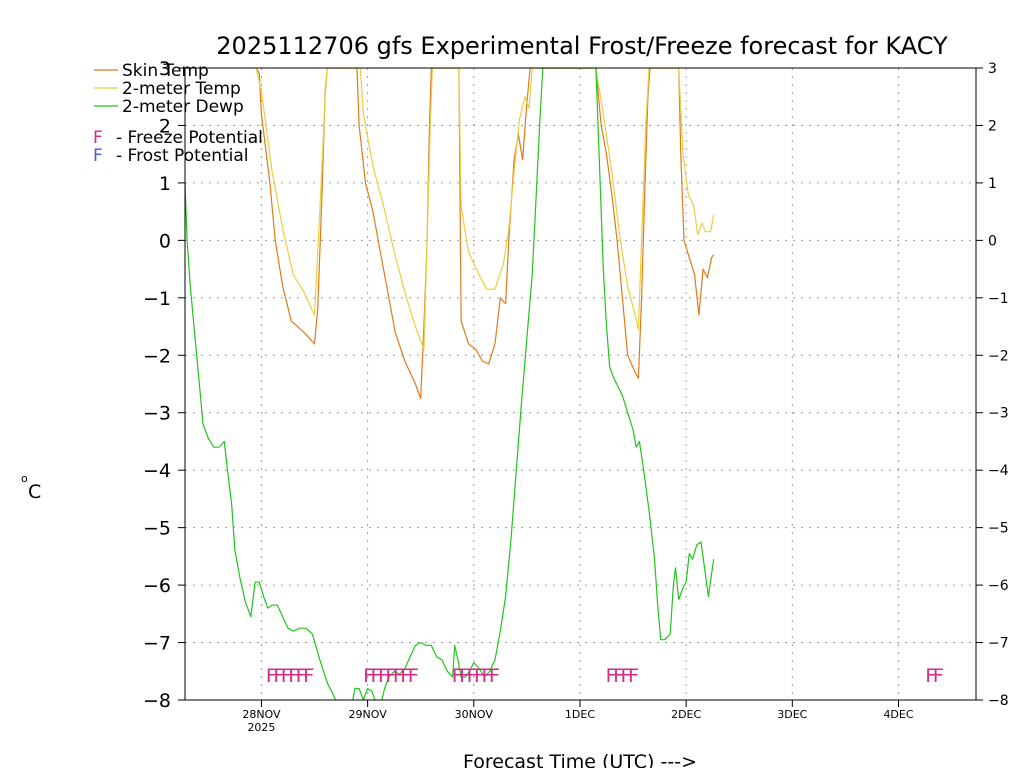  I want to click on y-axis-left: −8 −7 −6 −5 −4 −3 −2 −1 0 1 2 3, so click(164, 385).